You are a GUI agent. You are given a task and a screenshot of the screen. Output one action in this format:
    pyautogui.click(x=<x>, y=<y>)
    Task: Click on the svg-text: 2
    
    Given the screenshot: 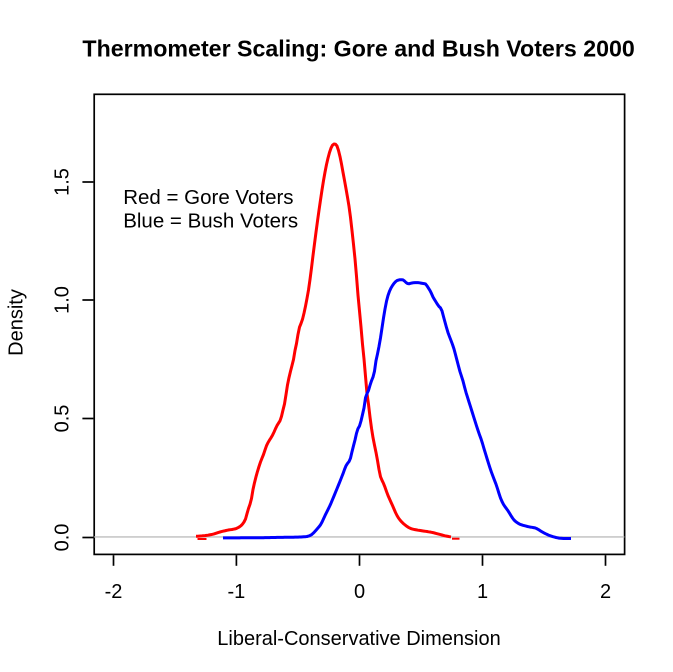 What is the action you would take?
    pyautogui.click(x=605, y=592)
    